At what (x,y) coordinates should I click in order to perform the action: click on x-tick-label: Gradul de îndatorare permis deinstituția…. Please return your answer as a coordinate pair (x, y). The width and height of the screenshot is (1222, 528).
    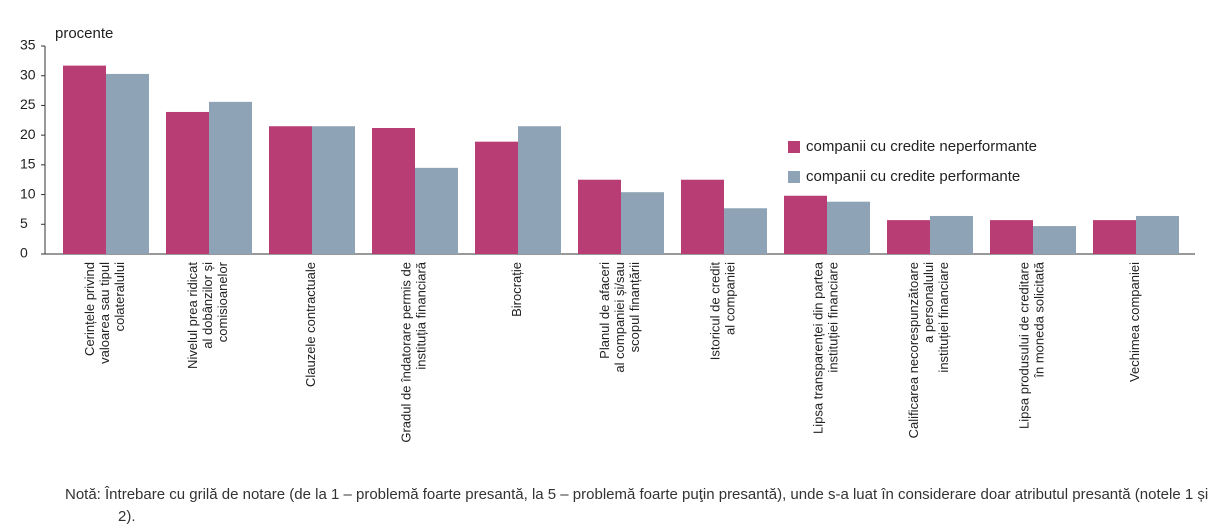
    Looking at the image, I should click on (414, 351).